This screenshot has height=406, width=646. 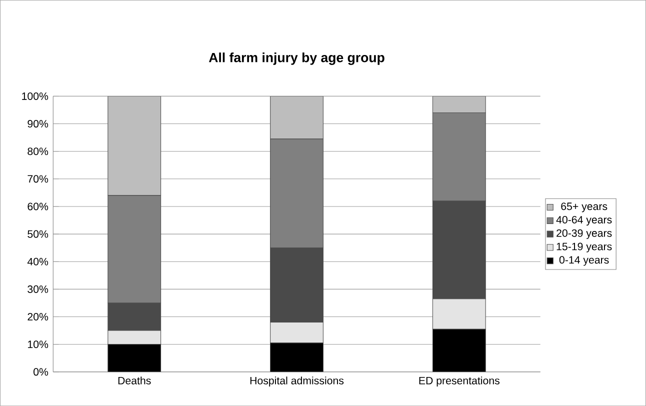 What do you see at coordinates (35, 96) in the screenshot?
I see `y-tick-label: 100%` at bounding box center [35, 96].